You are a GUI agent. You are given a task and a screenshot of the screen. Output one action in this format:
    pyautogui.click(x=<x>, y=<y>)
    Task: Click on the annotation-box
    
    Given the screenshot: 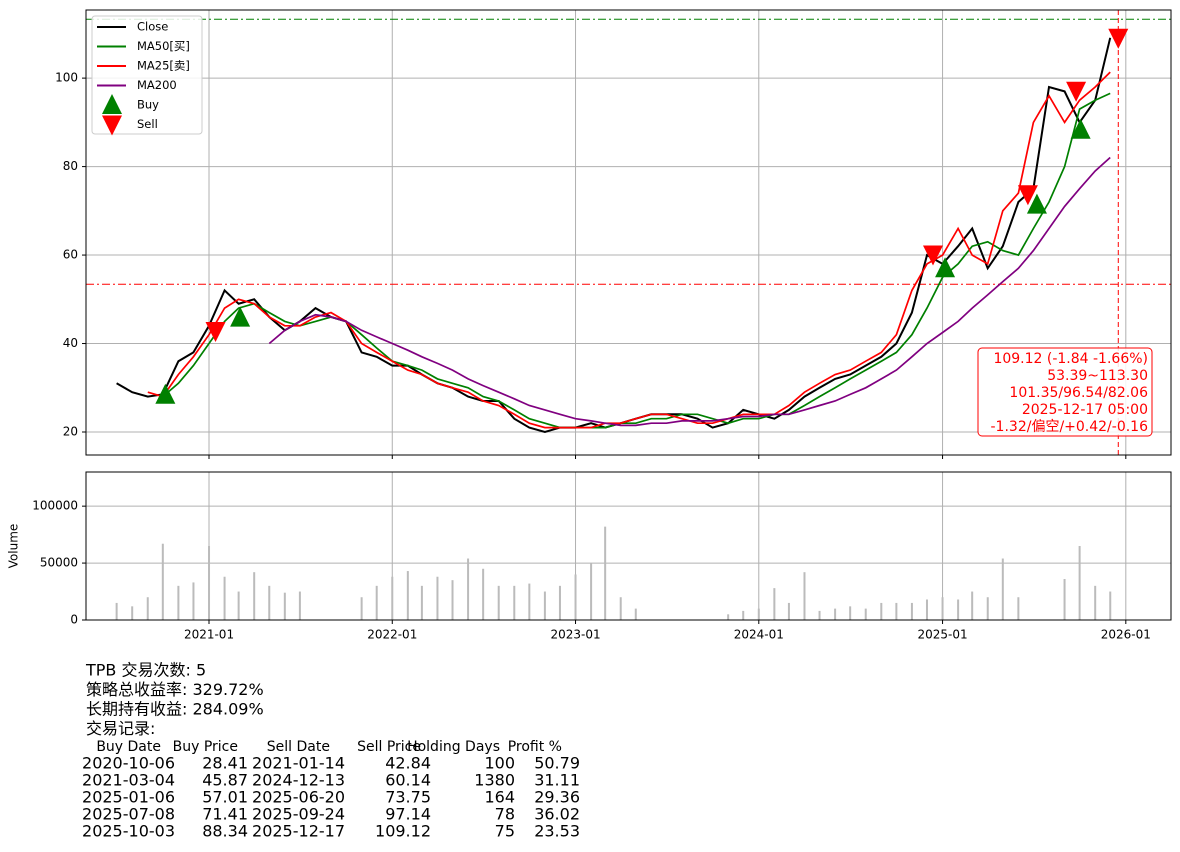 What is the action you would take?
    pyautogui.click(x=1065, y=392)
    